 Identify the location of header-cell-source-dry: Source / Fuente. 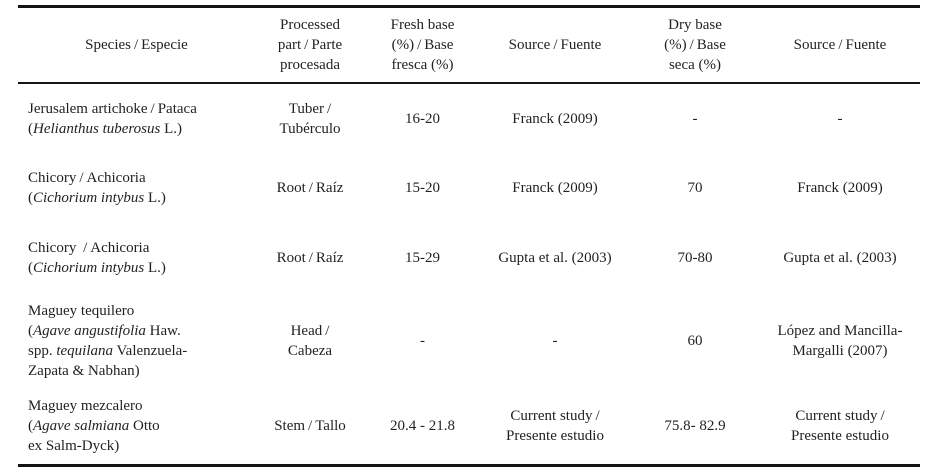
(840, 45).